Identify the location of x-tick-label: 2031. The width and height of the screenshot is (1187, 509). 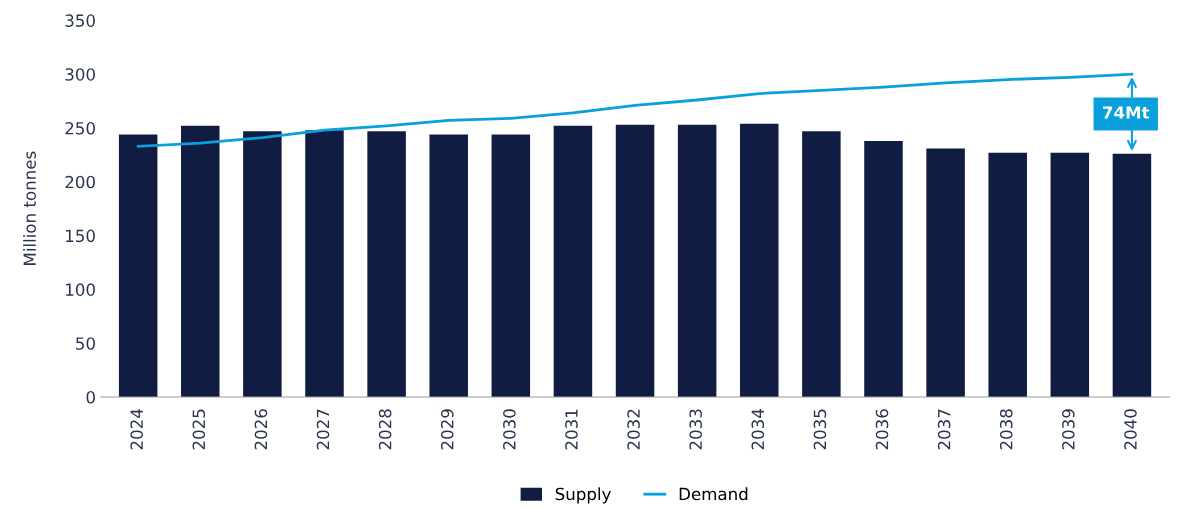
(571, 429).